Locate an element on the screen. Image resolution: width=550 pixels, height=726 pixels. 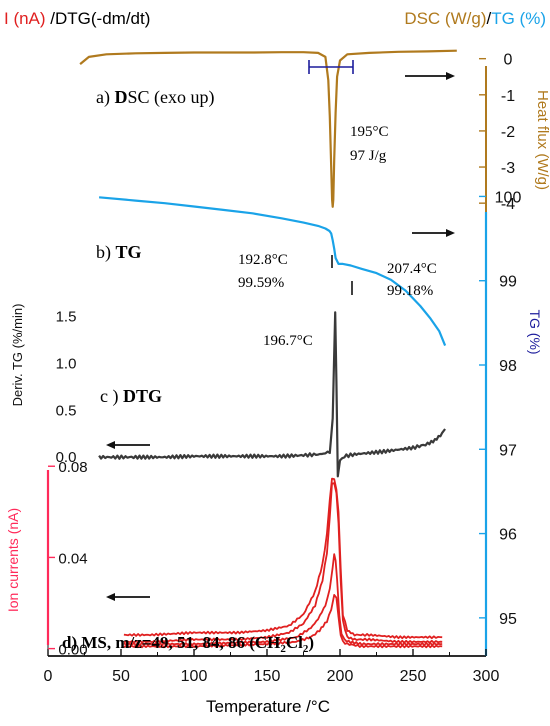
dsc-tick-label: -4 is located at coordinates (508, 204).